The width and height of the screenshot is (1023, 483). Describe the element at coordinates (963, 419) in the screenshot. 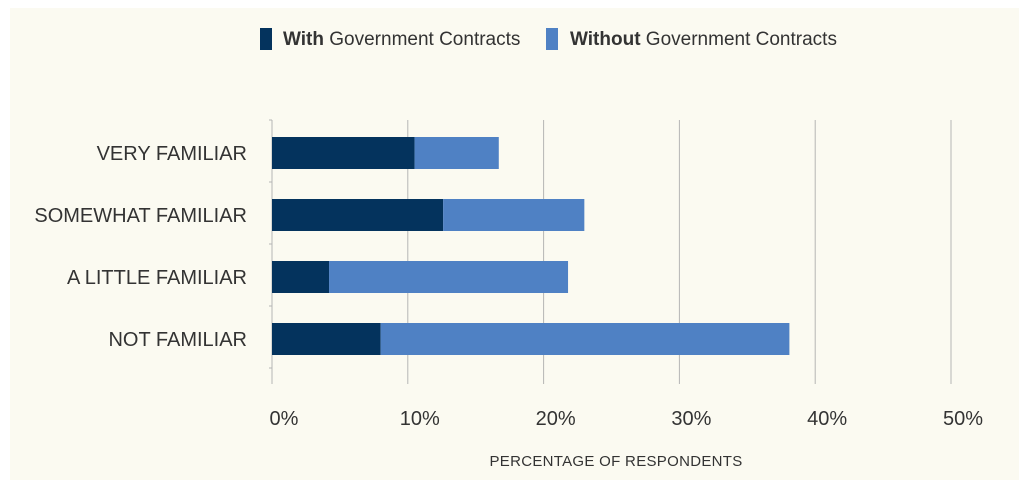

I see `x-tick-label-5: 50%` at that location.